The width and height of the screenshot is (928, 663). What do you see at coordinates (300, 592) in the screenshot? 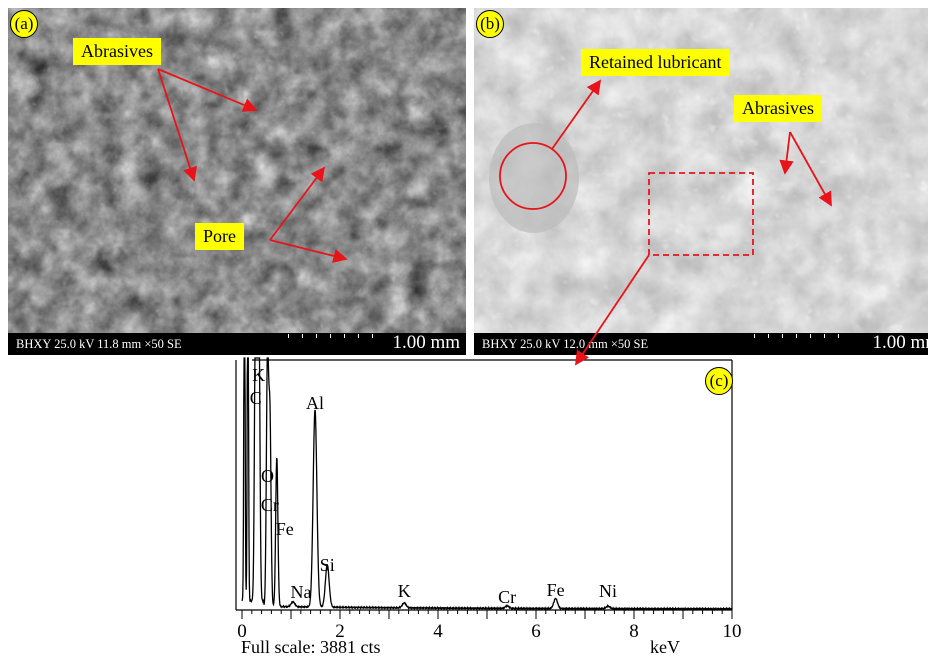
I see `peak-label-na: Na` at bounding box center [300, 592].